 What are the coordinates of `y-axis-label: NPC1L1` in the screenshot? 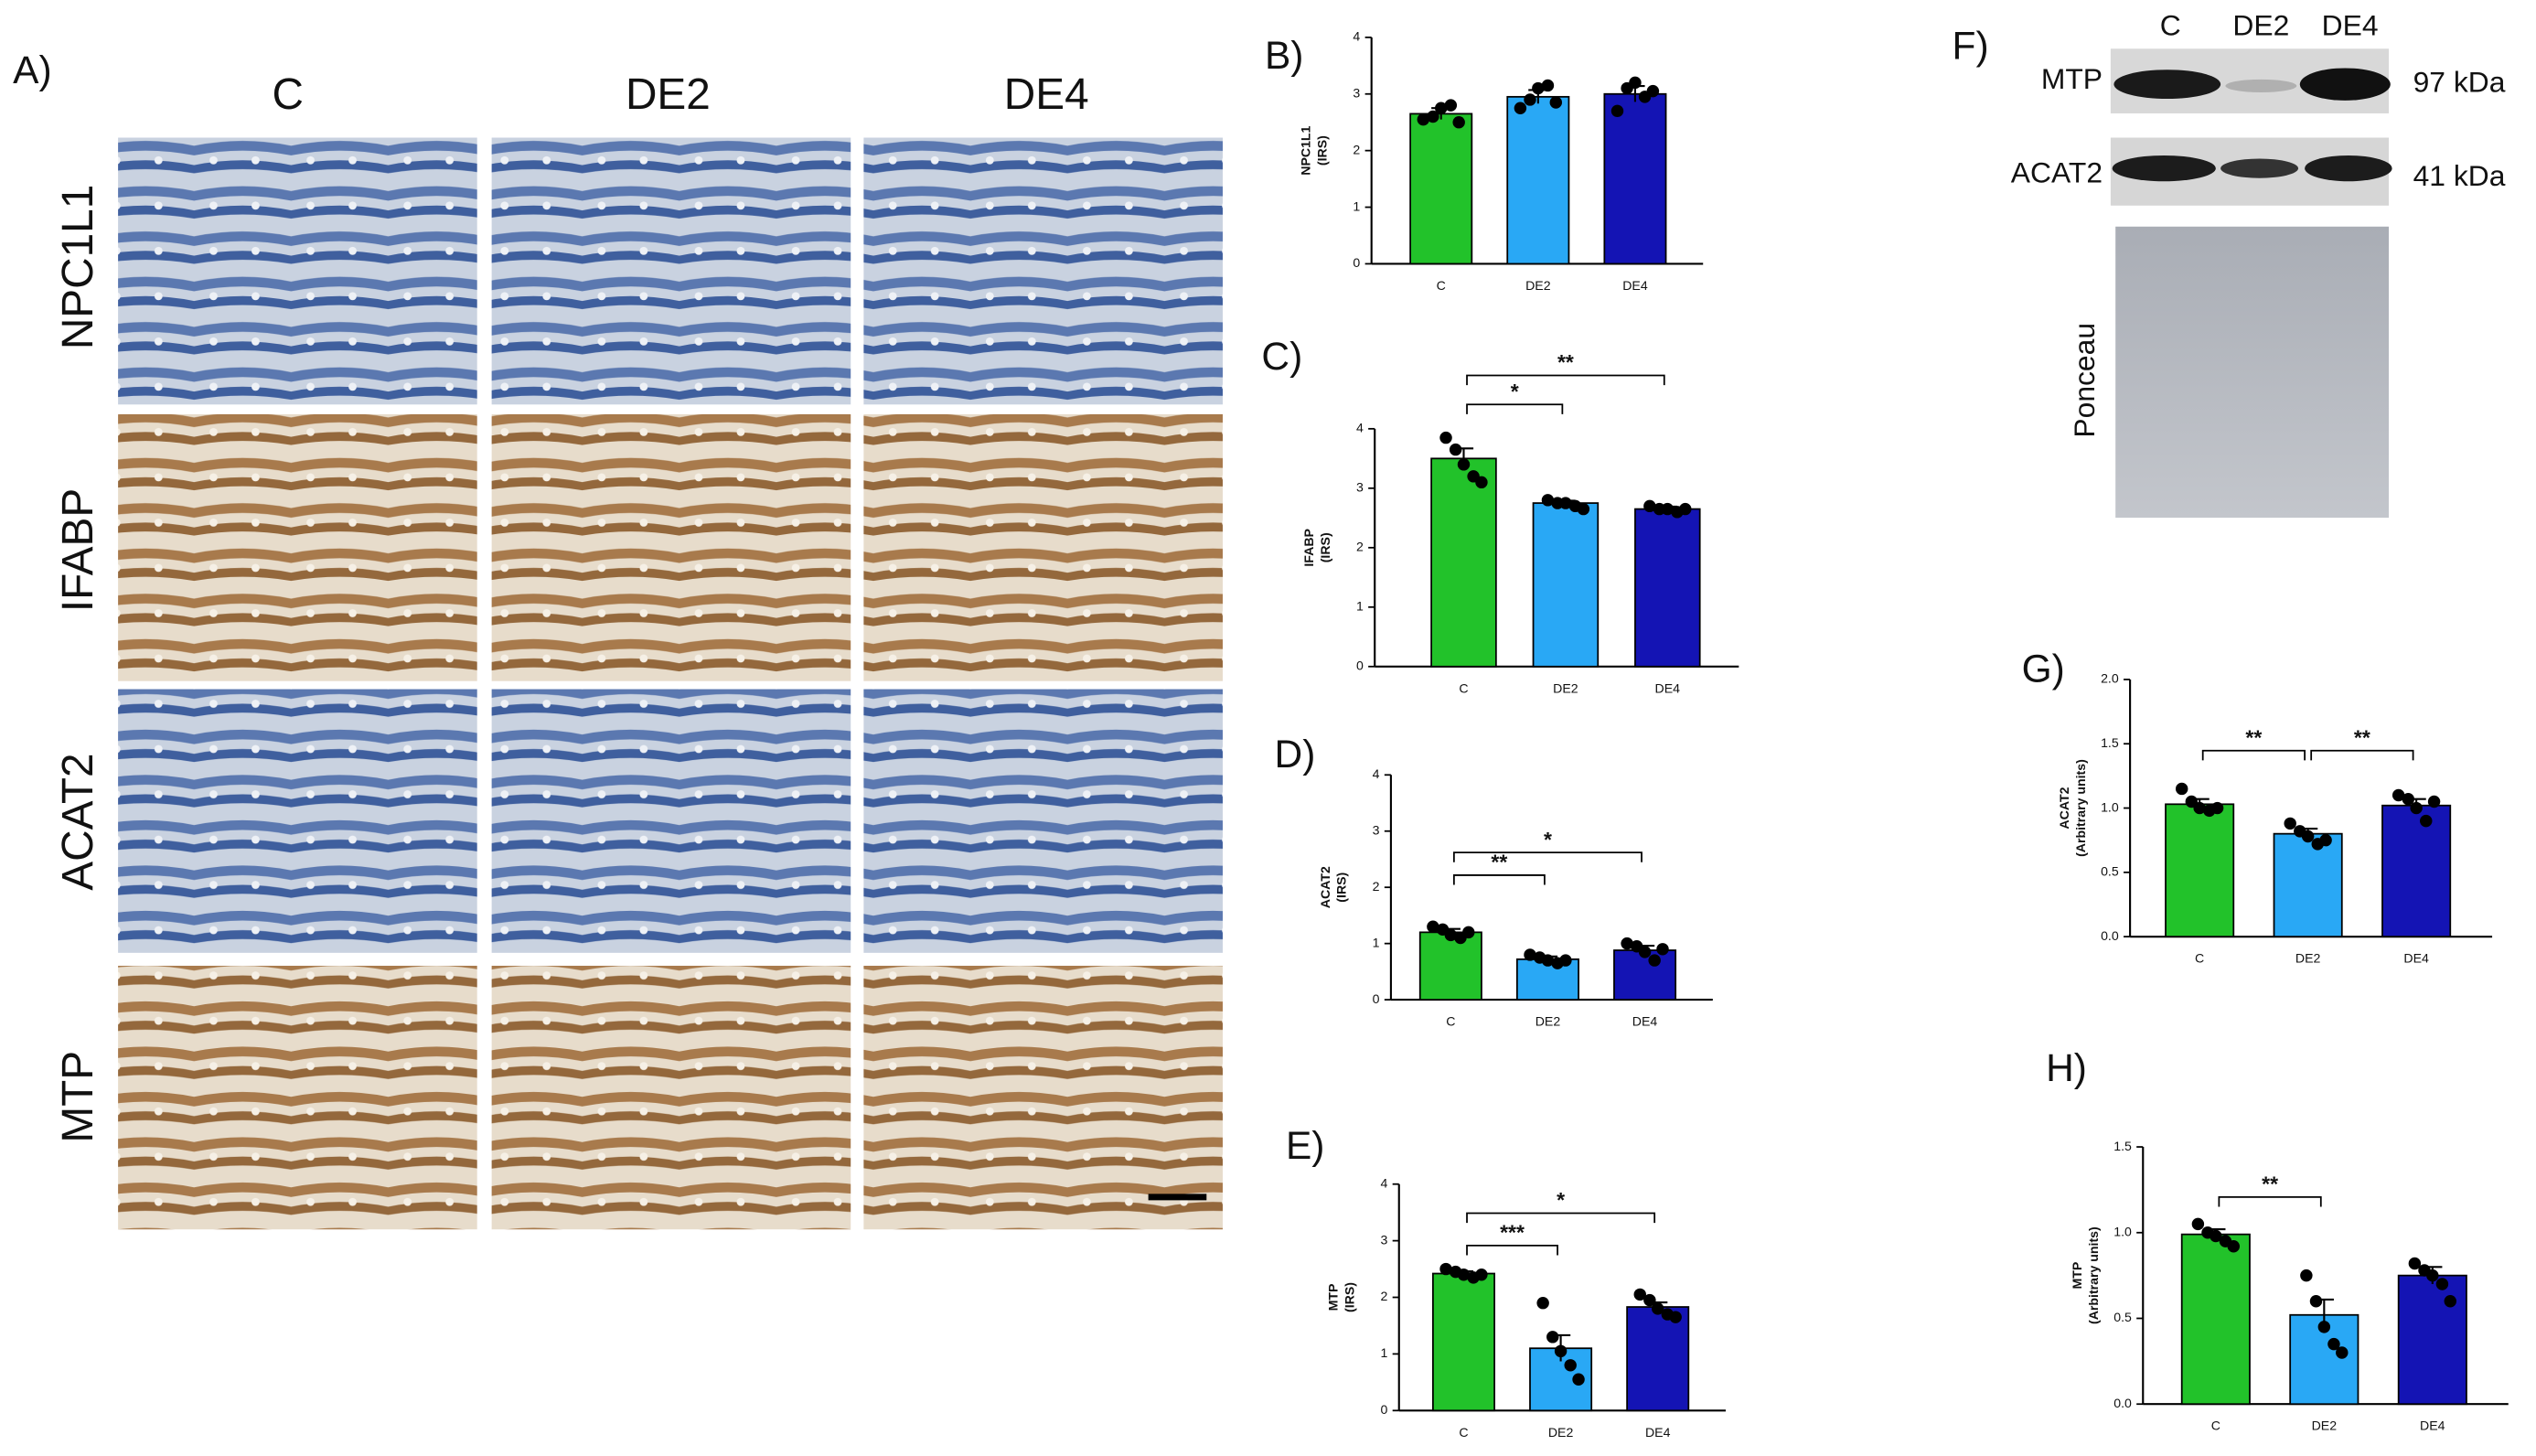 It's located at (1306, 150).